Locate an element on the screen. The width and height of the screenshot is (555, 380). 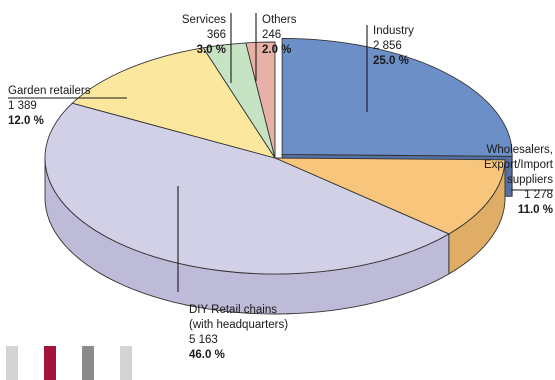
decorative-bars is located at coordinates (69, 363).